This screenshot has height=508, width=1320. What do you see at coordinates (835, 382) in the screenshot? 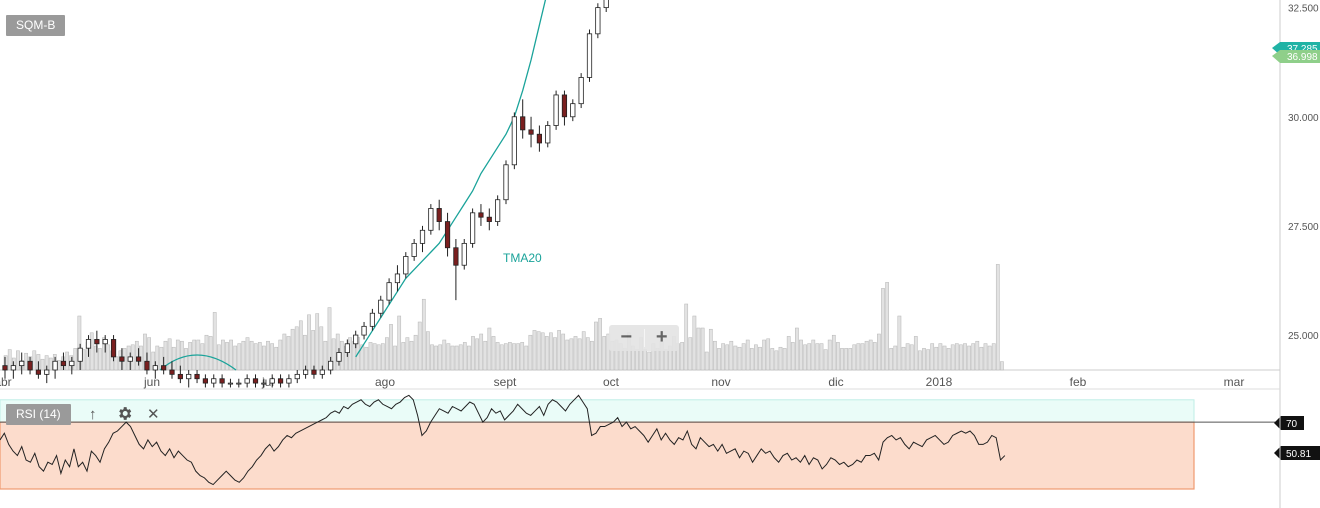
I see `x-tick-label: dic` at bounding box center [835, 382].